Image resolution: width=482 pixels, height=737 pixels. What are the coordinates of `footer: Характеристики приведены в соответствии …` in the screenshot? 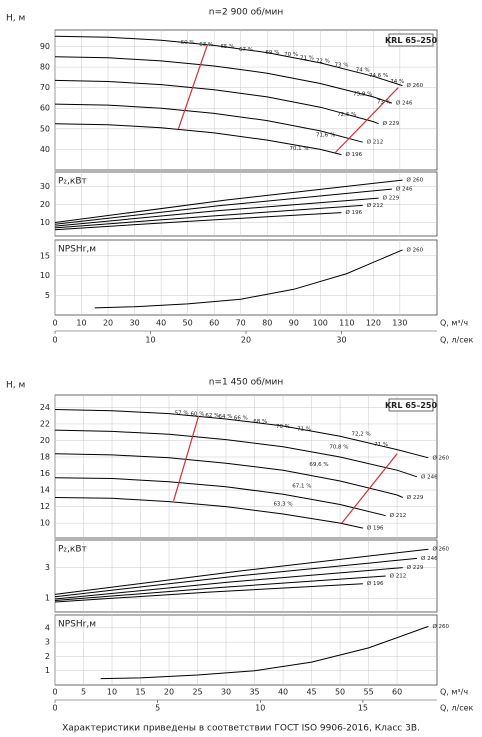 It's located at (241, 729).